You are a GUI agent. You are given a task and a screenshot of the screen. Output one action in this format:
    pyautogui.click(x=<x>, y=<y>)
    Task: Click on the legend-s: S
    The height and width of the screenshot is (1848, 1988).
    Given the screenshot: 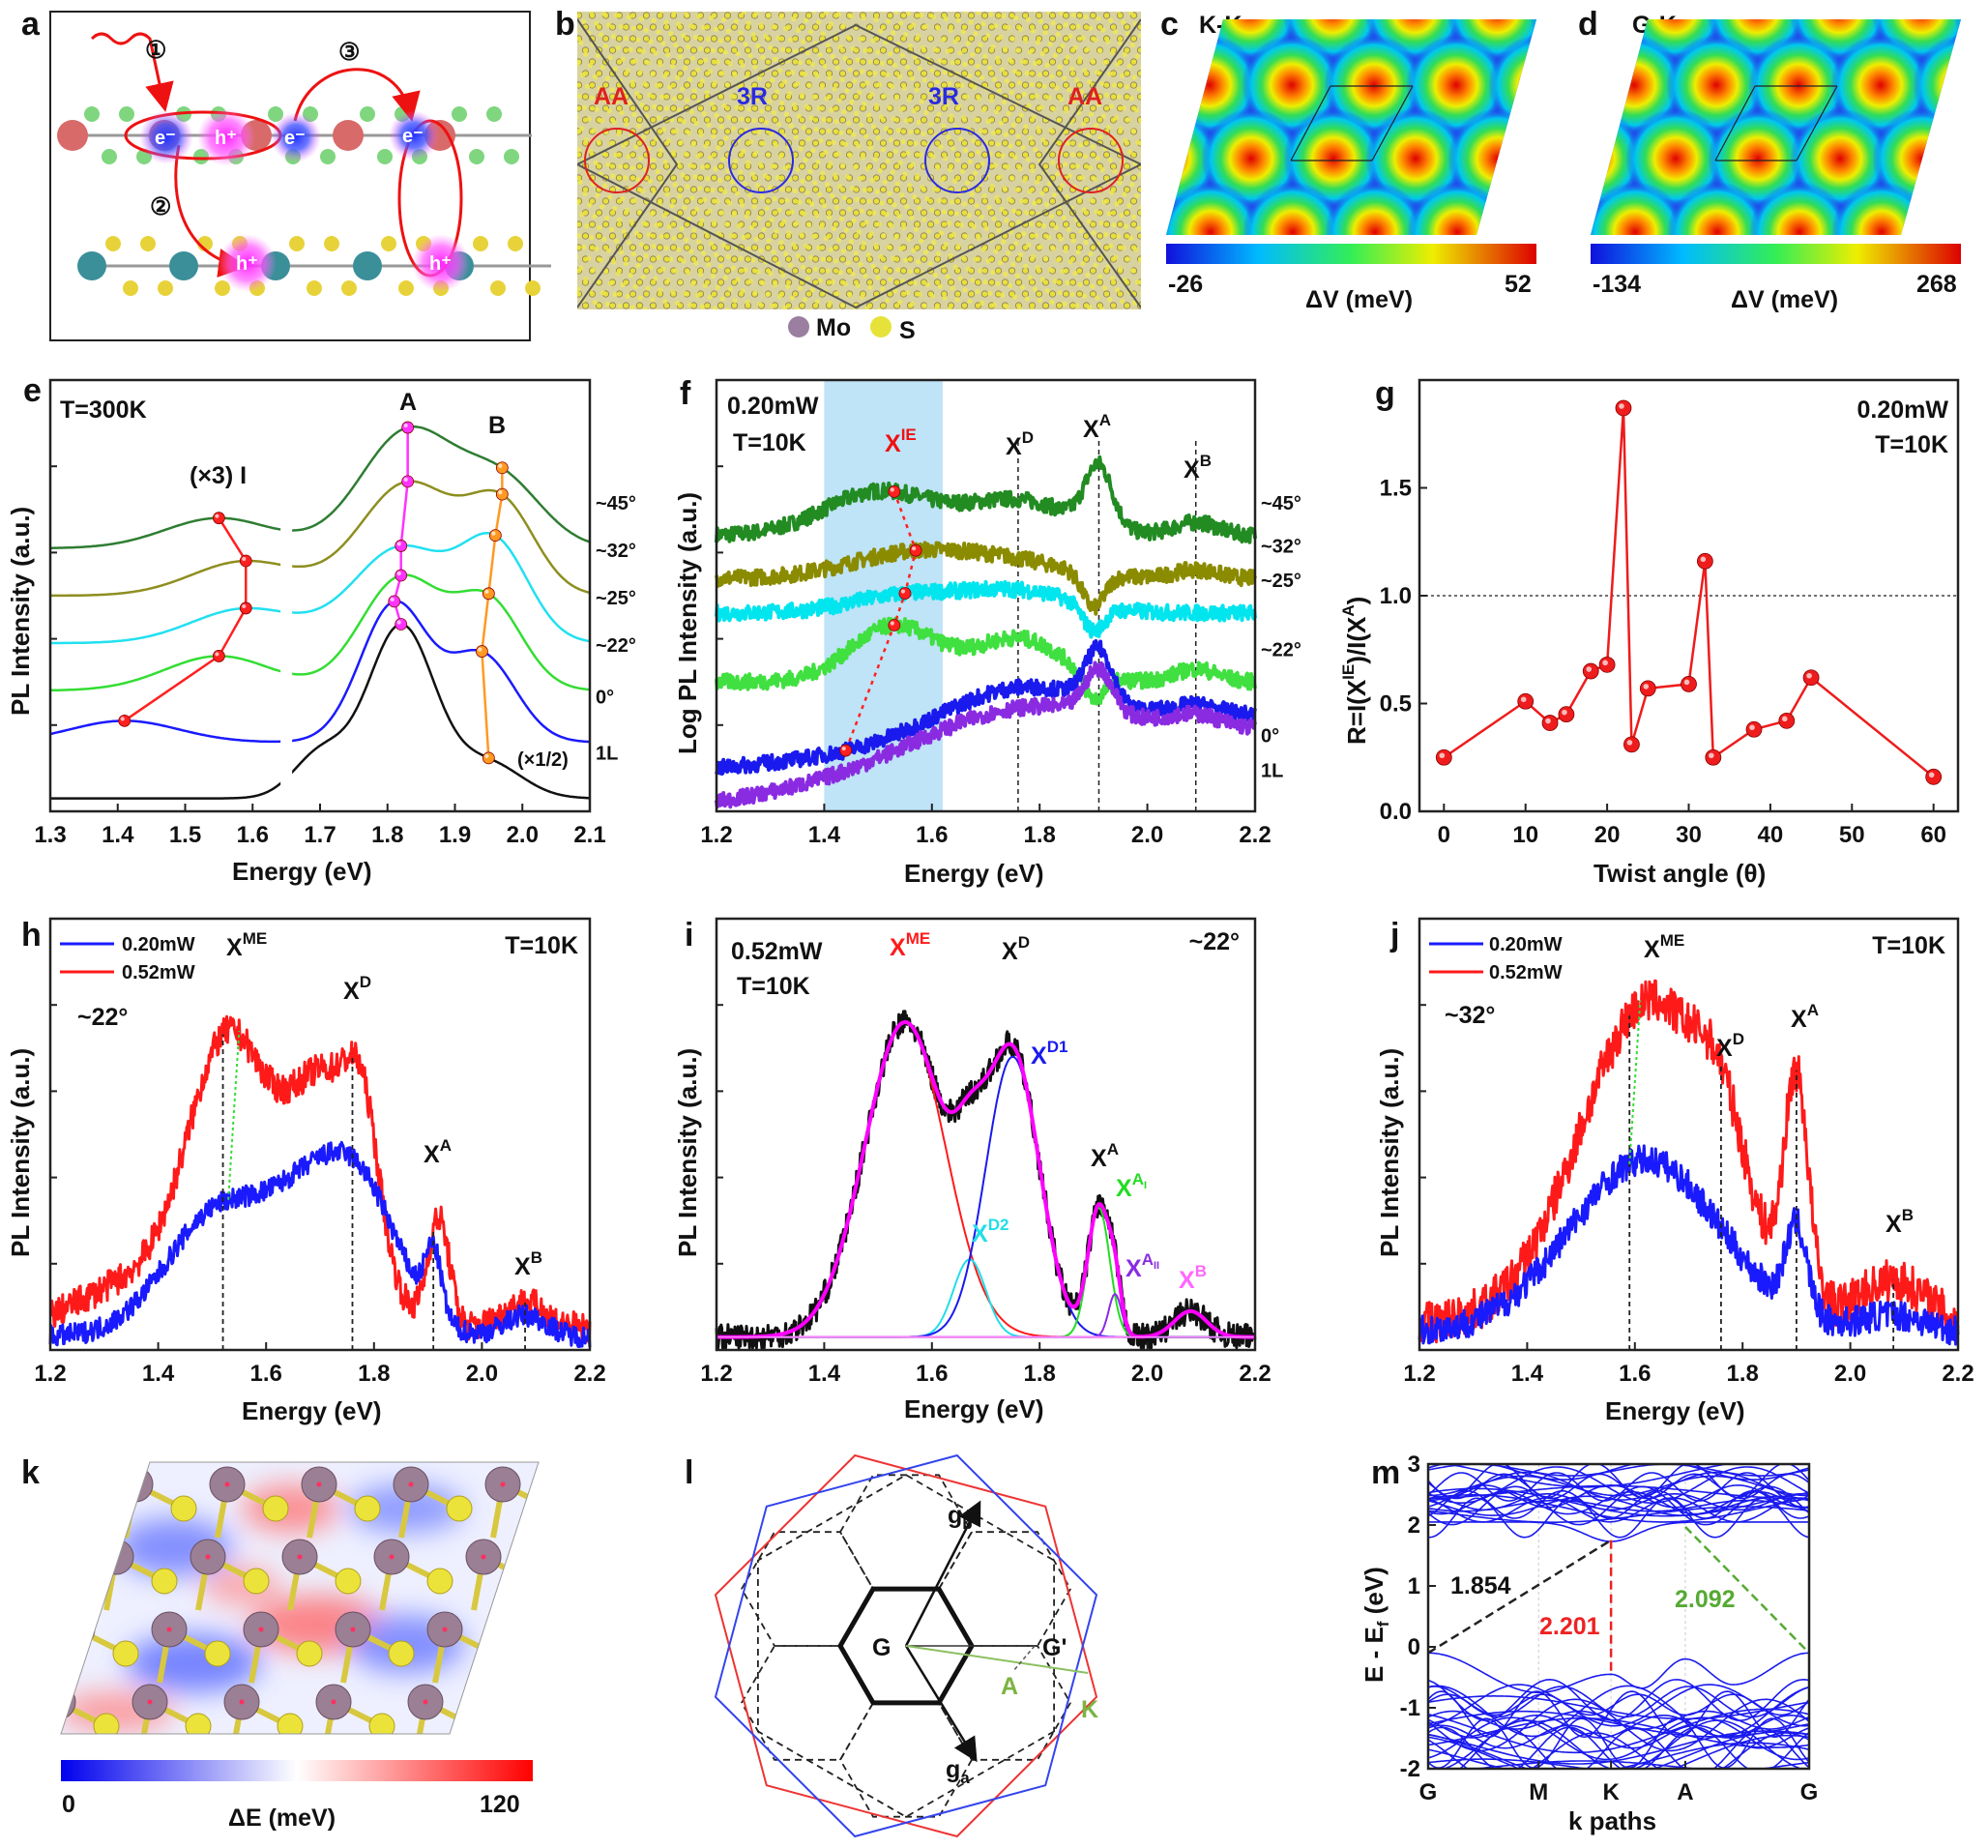 What is the action you would take?
    pyautogui.click(x=907, y=331)
    